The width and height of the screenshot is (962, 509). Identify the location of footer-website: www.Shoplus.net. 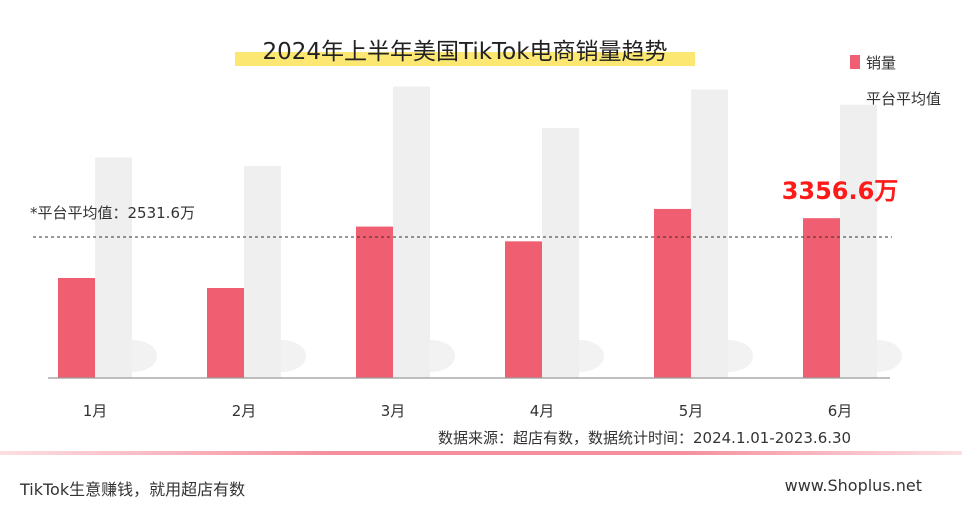
(853, 485).